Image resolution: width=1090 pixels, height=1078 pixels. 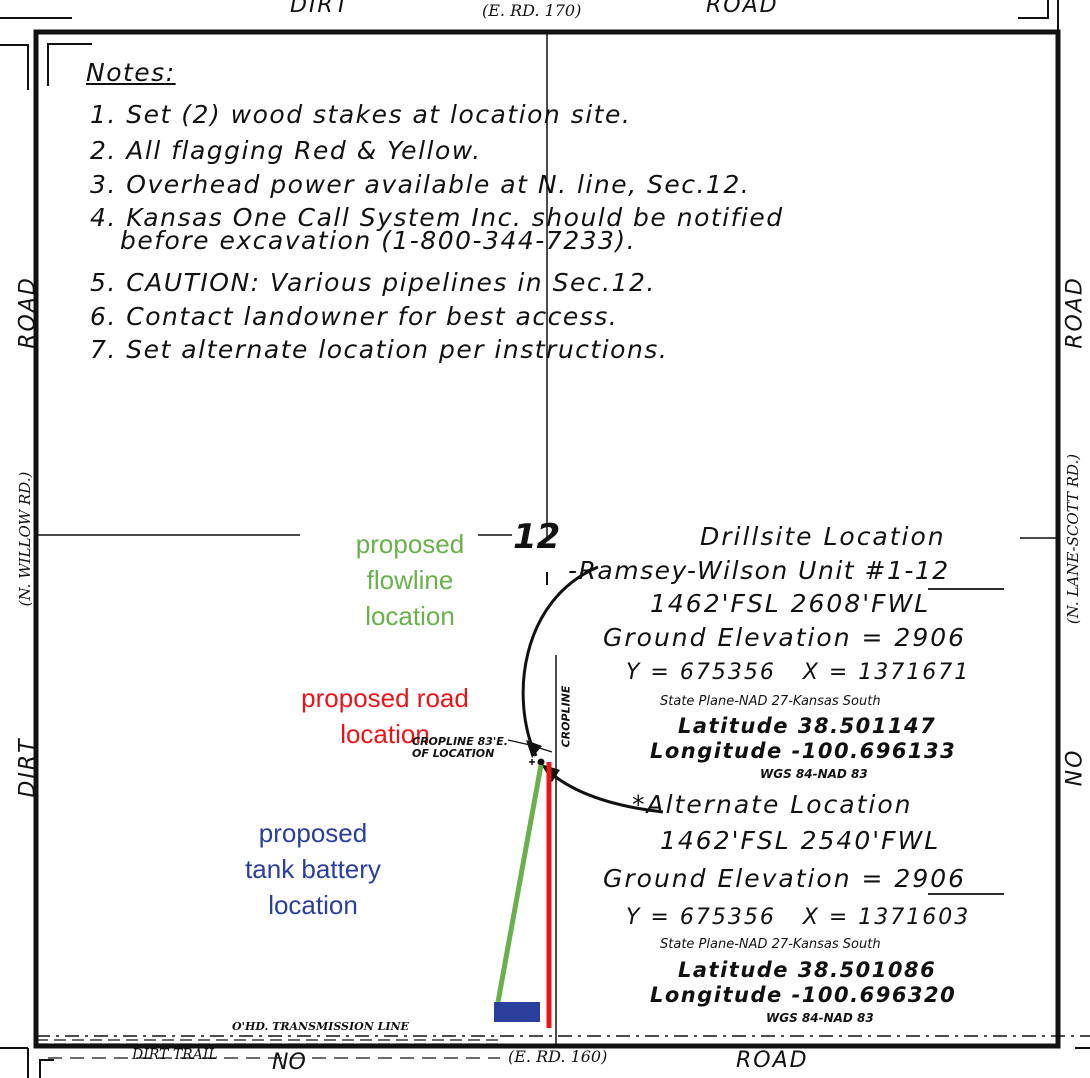 What do you see at coordinates (453, 753) in the screenshot?
I see `cropline-note-2: OF LOCATION` at bounding box center [453, 753].